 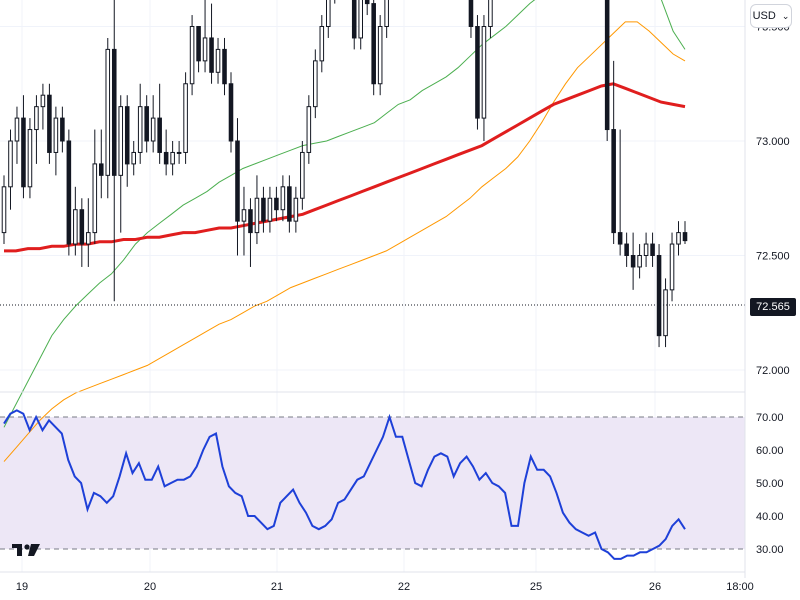 What do you see at coordinates (770, 451) in the screenshot?
I see `rsi-tick-label: 60.00` at bounding box center [770, 451].